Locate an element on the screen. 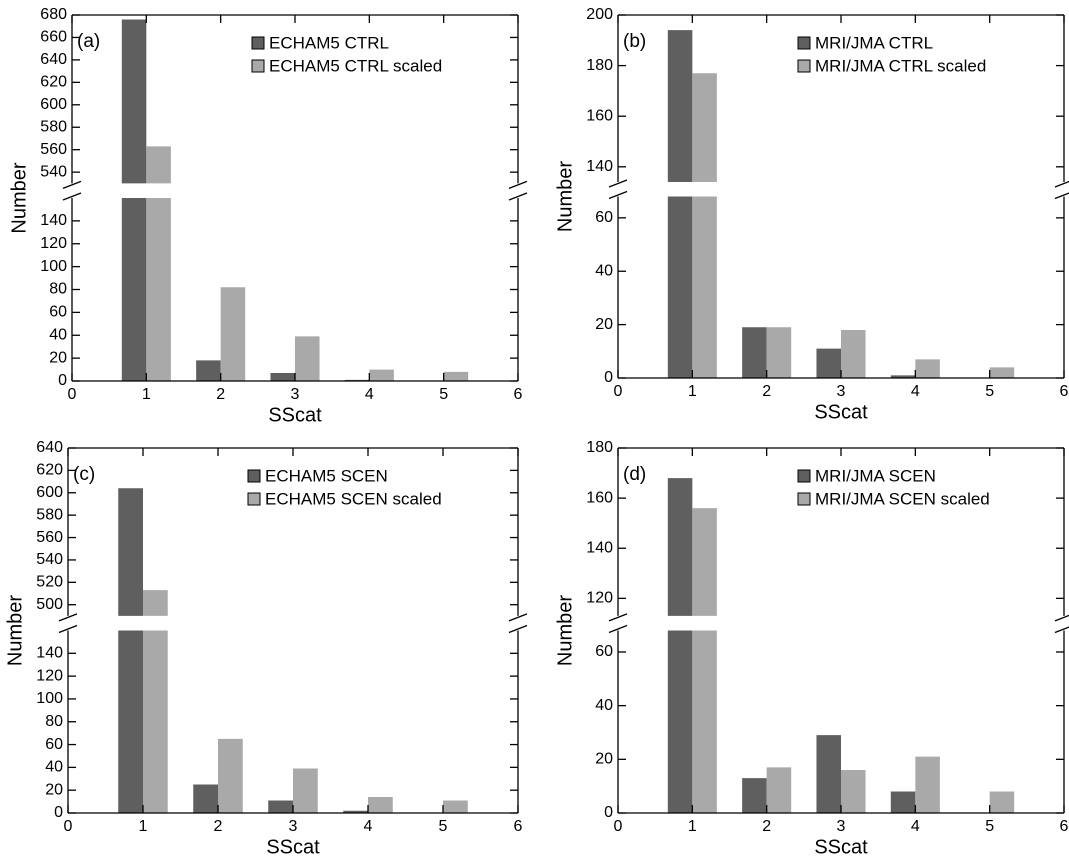  y-tick-label: 80 is located at coordinates (54, 721).